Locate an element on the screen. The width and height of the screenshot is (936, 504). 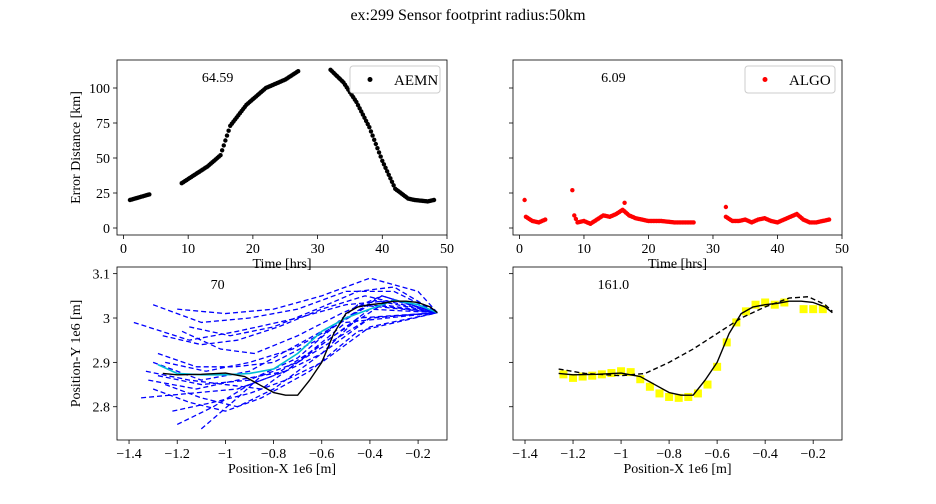
x-tick-label: −1.2 is located at coordinates (177, 454).